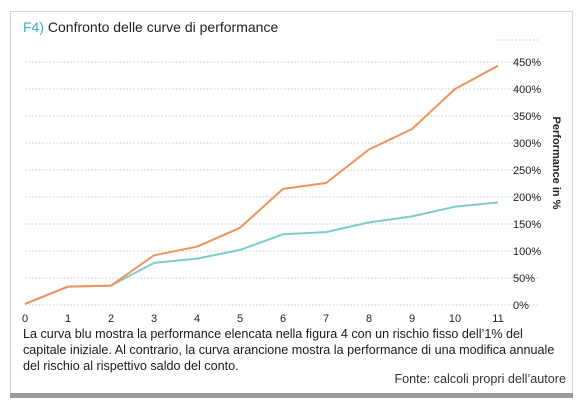 This screenshot has height=402, width=582. What do you see at coordinates (527, 63) in the screenshot?
I see `y-tick-label: 450%` at bounding box center [527, 63].